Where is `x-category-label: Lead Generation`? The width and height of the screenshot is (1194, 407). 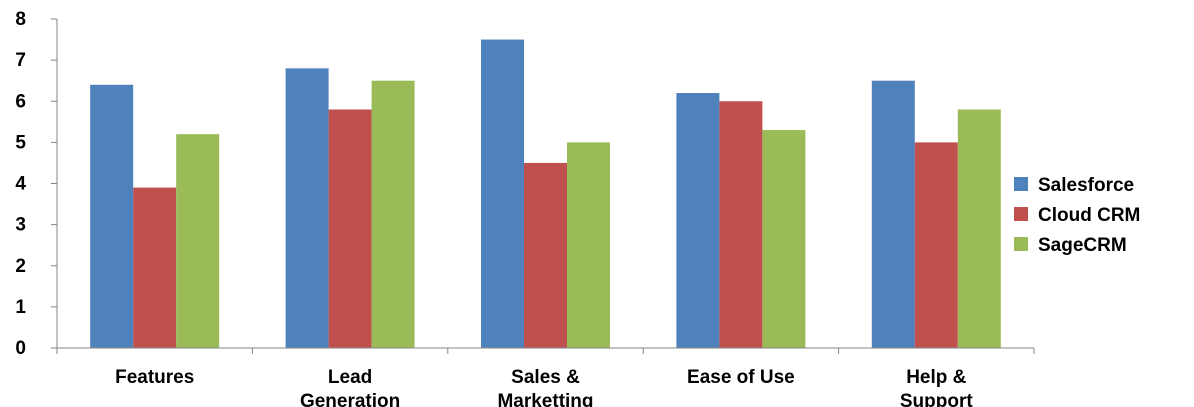
x-category-label: Lead Generation is located at coordinates (350, 387).